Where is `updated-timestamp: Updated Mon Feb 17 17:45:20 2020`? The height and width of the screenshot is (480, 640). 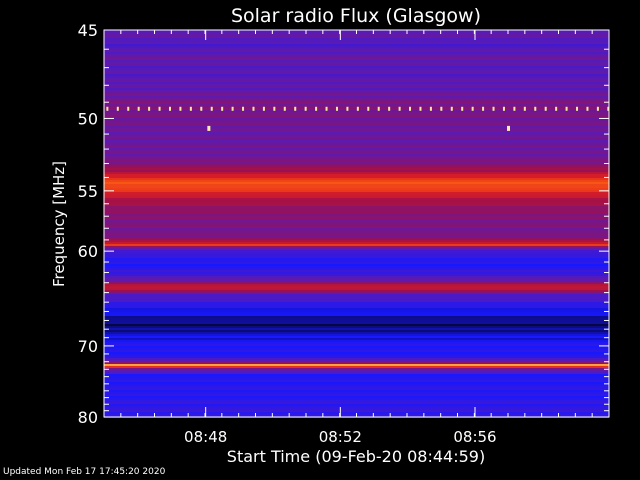 updated-timestamp: Updated Mon Feb 17 17:45:20 2020 is located at coordinates (84, 472).